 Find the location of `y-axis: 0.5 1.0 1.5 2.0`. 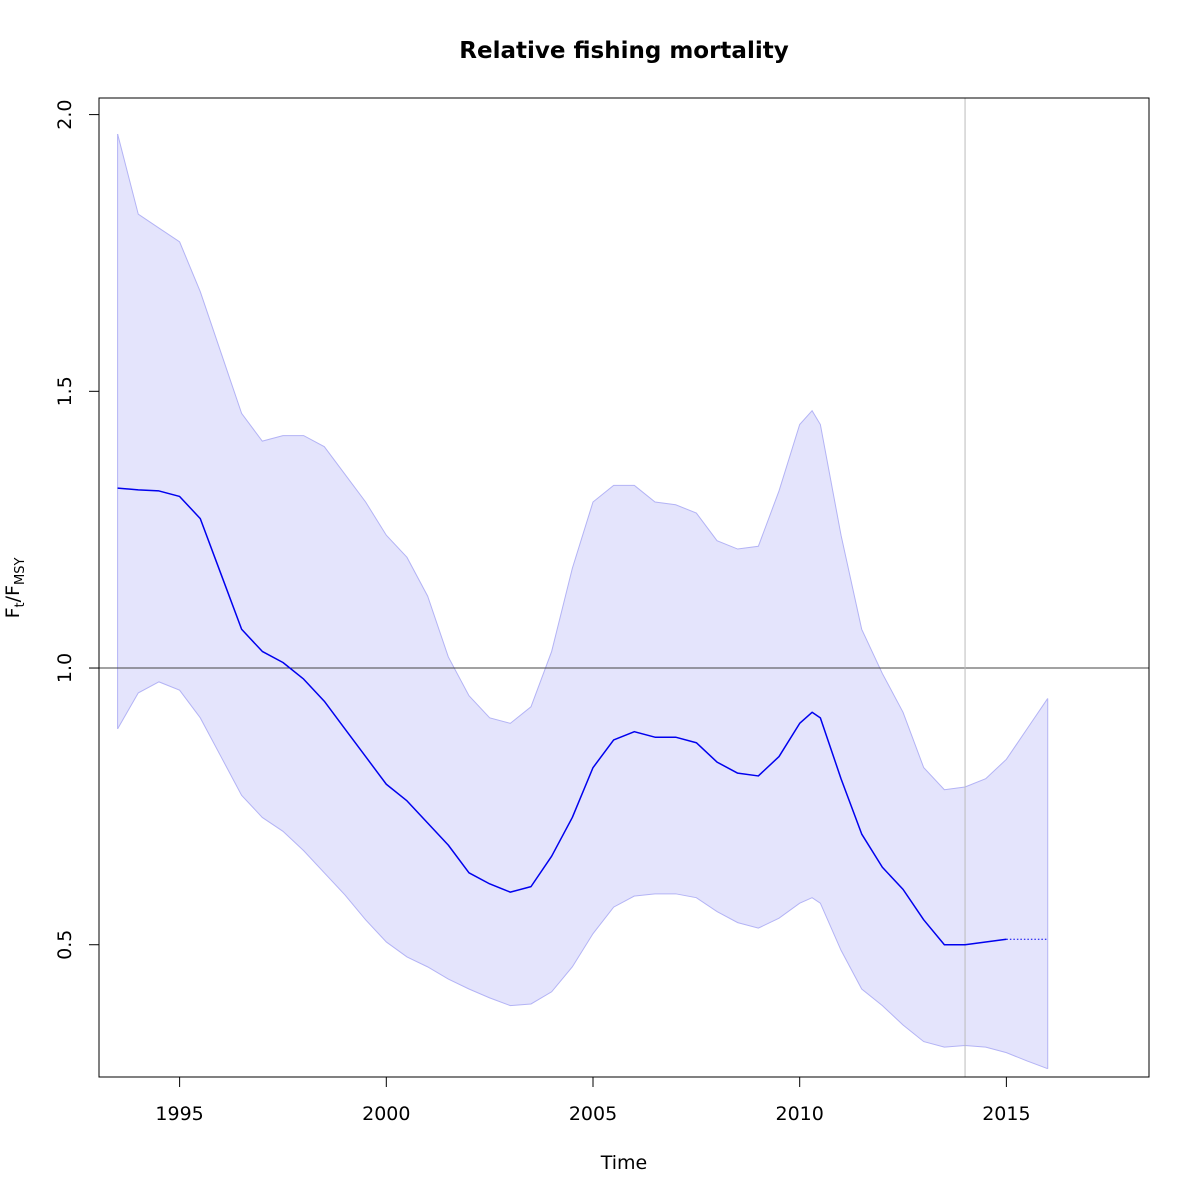

y-axis: 0.5 1.0 1.5 2.0 is located at coordinates (77, 529).